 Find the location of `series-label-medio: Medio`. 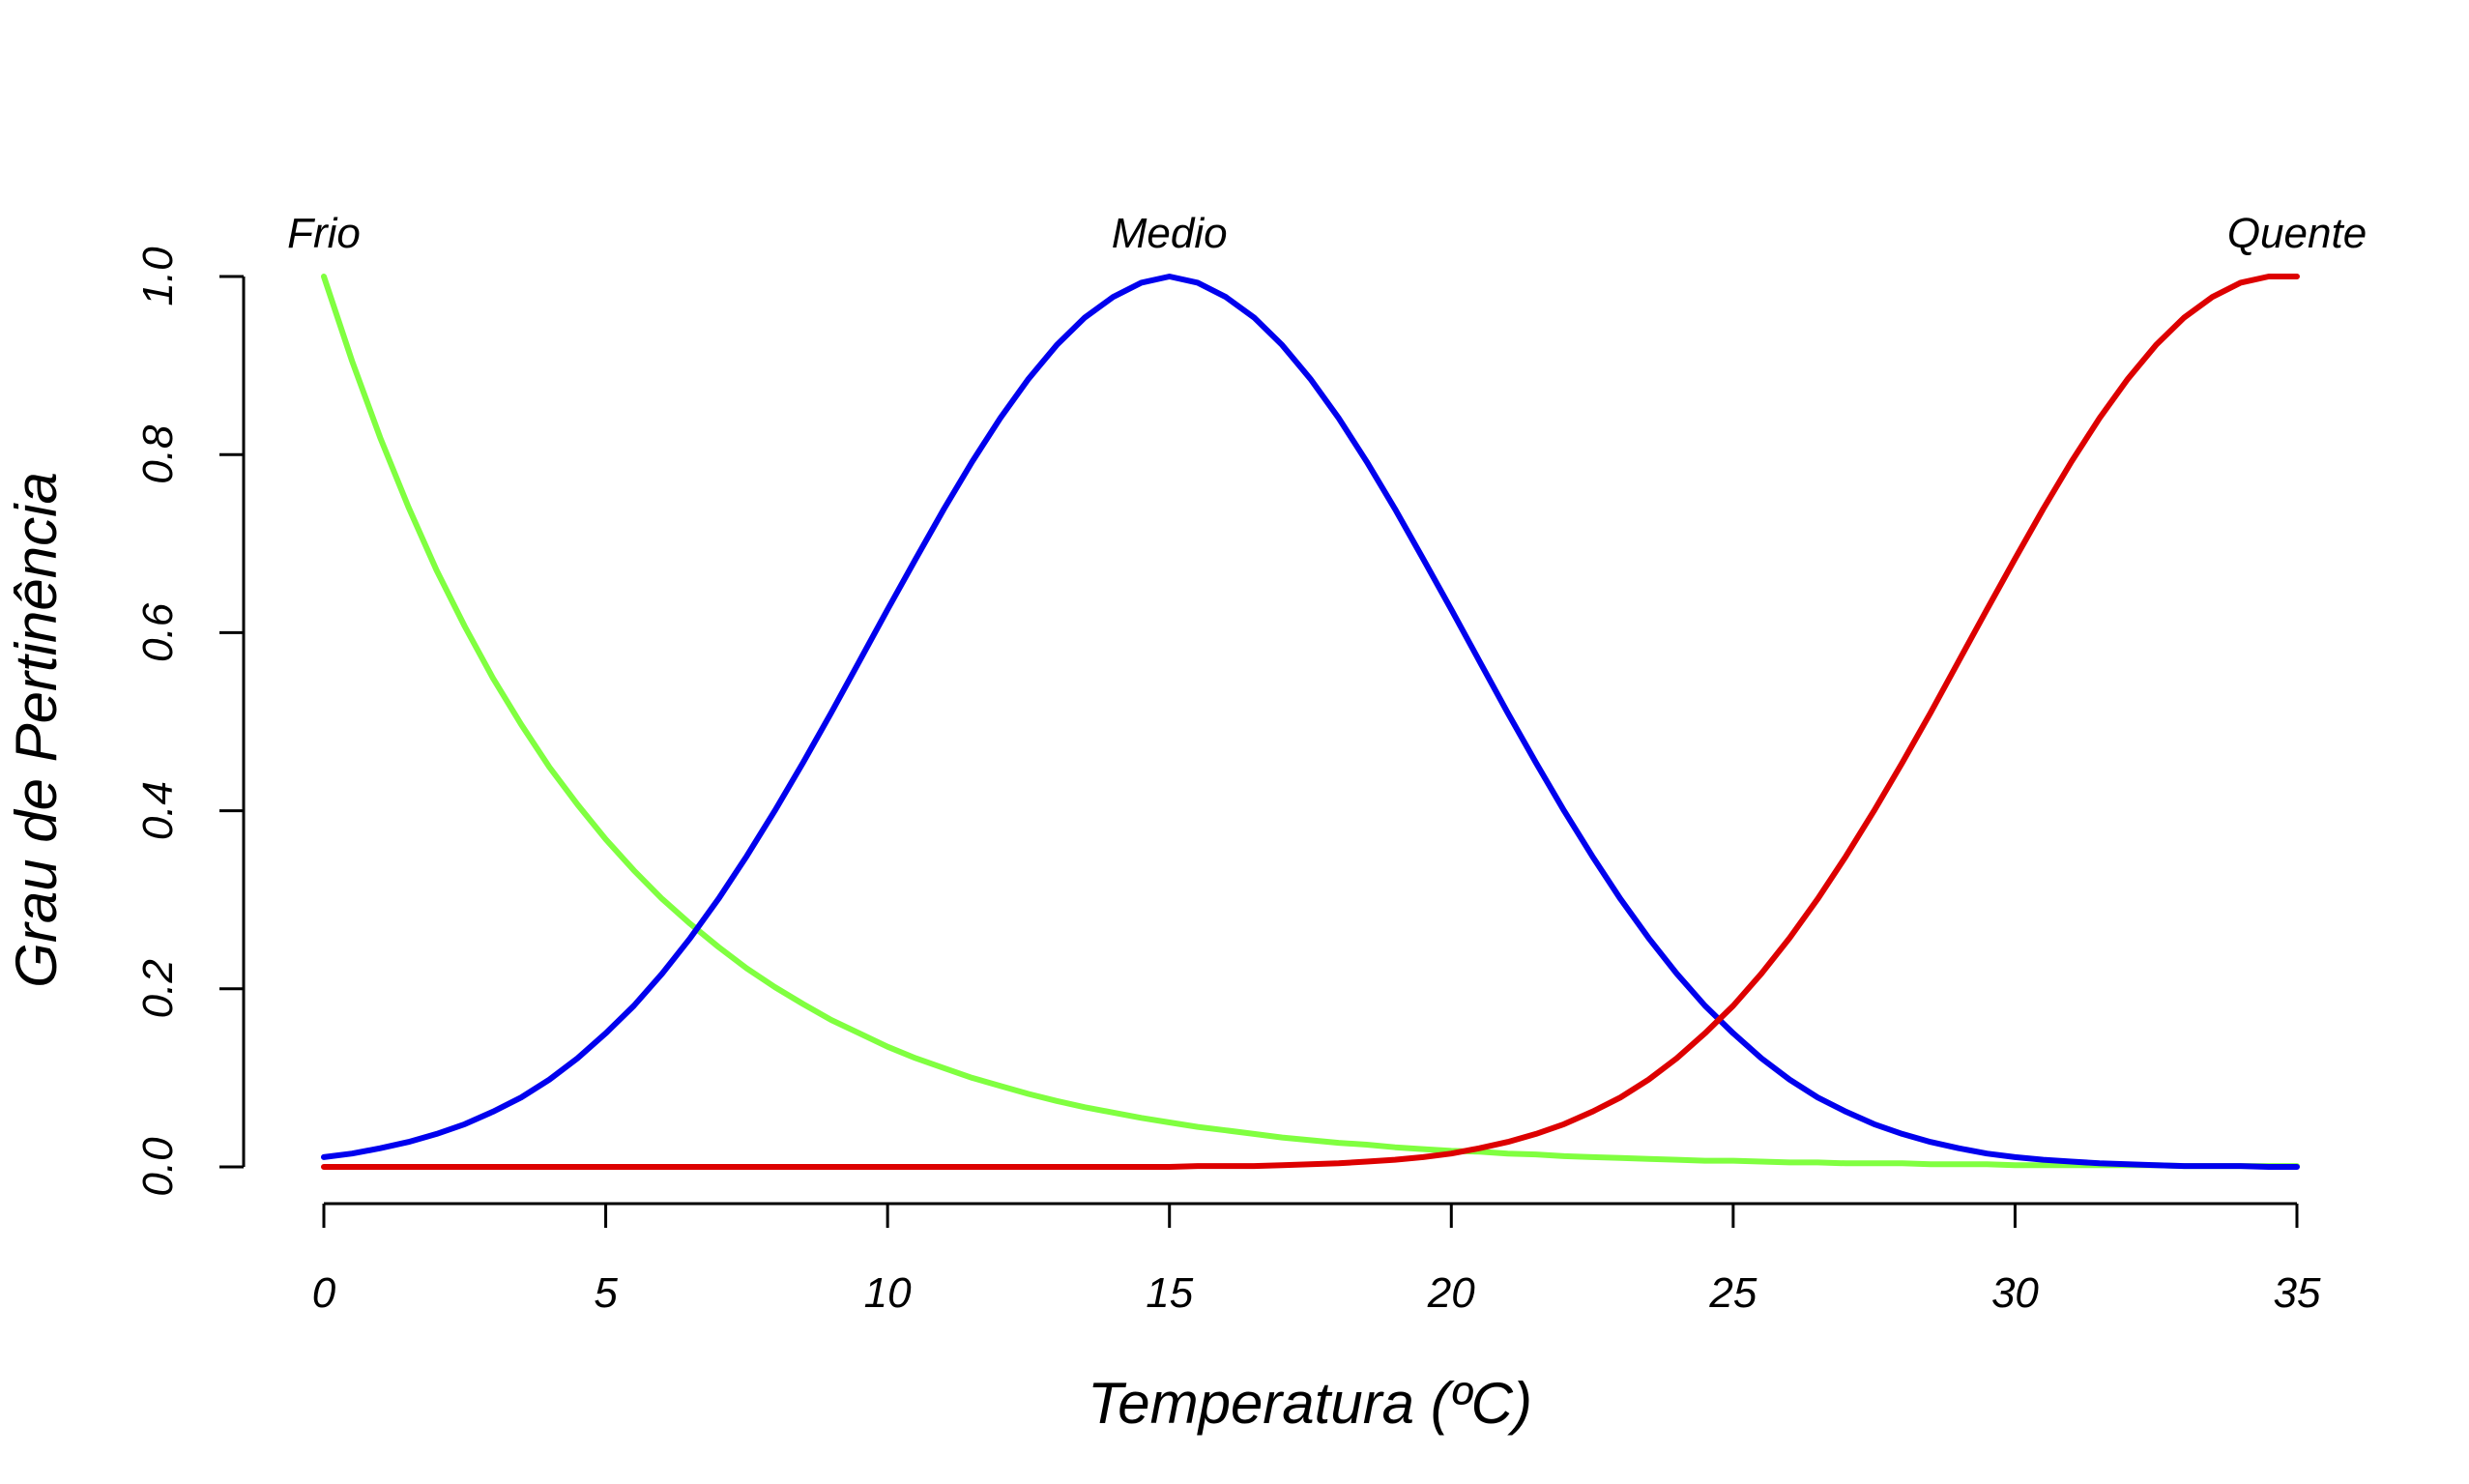

series-label-medio: Medio is located at coordinates (1170, 233).